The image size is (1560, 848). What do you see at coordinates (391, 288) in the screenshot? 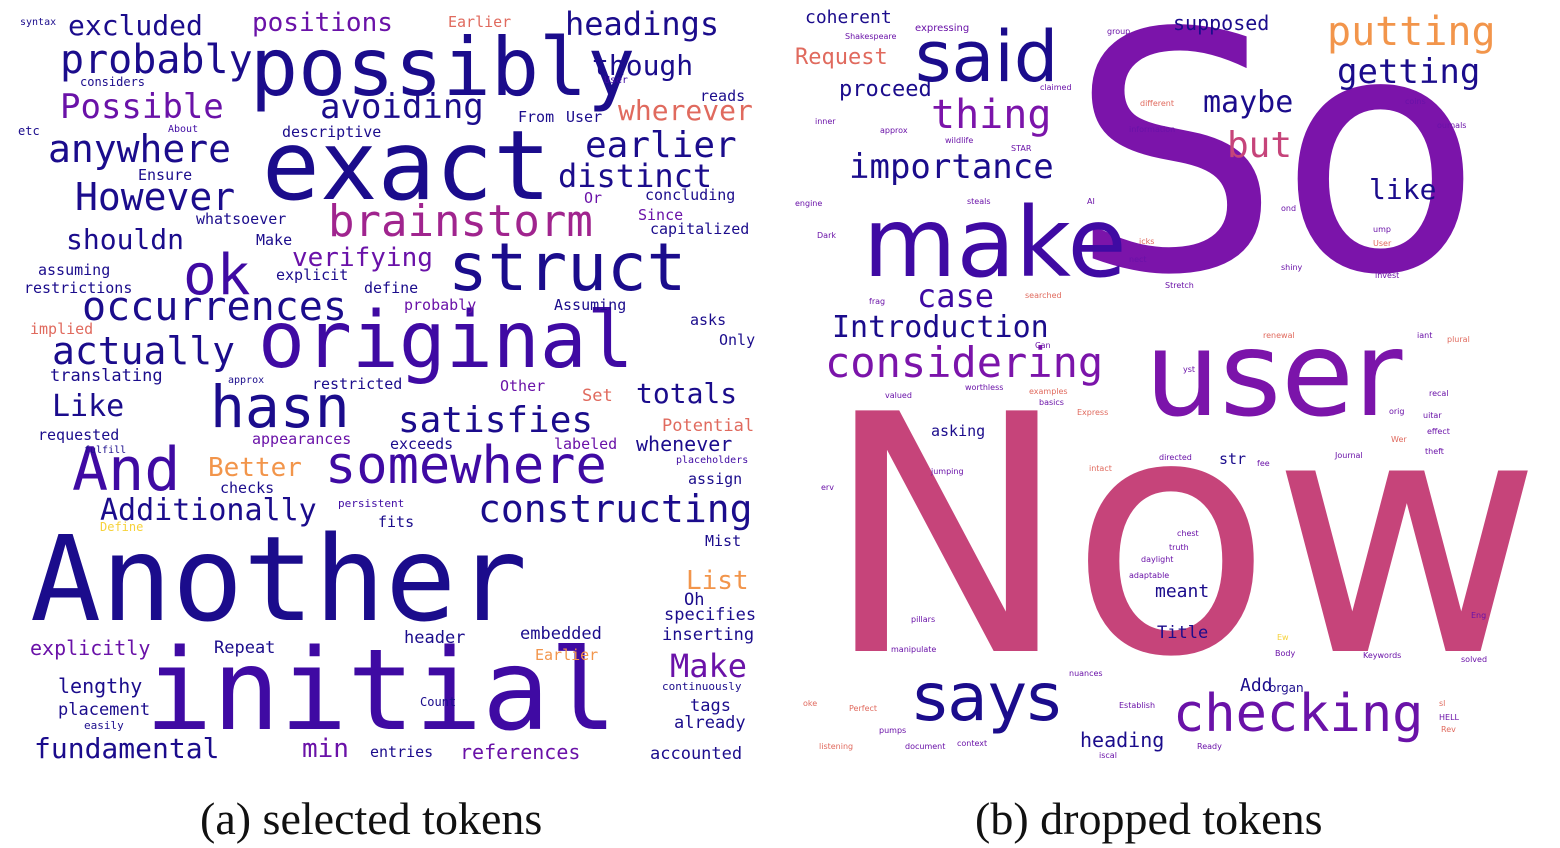
I see `word-token: define` at bounding box center [391, 288].